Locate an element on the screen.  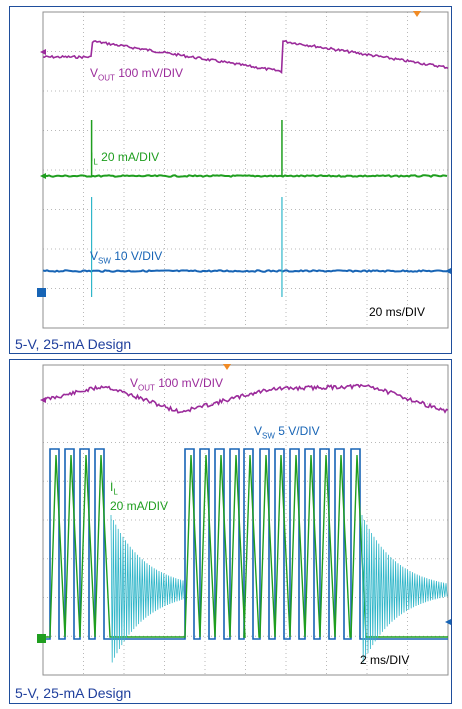
timebase-label-1: 20 ms/DIV is located at coordinates (397, 312).